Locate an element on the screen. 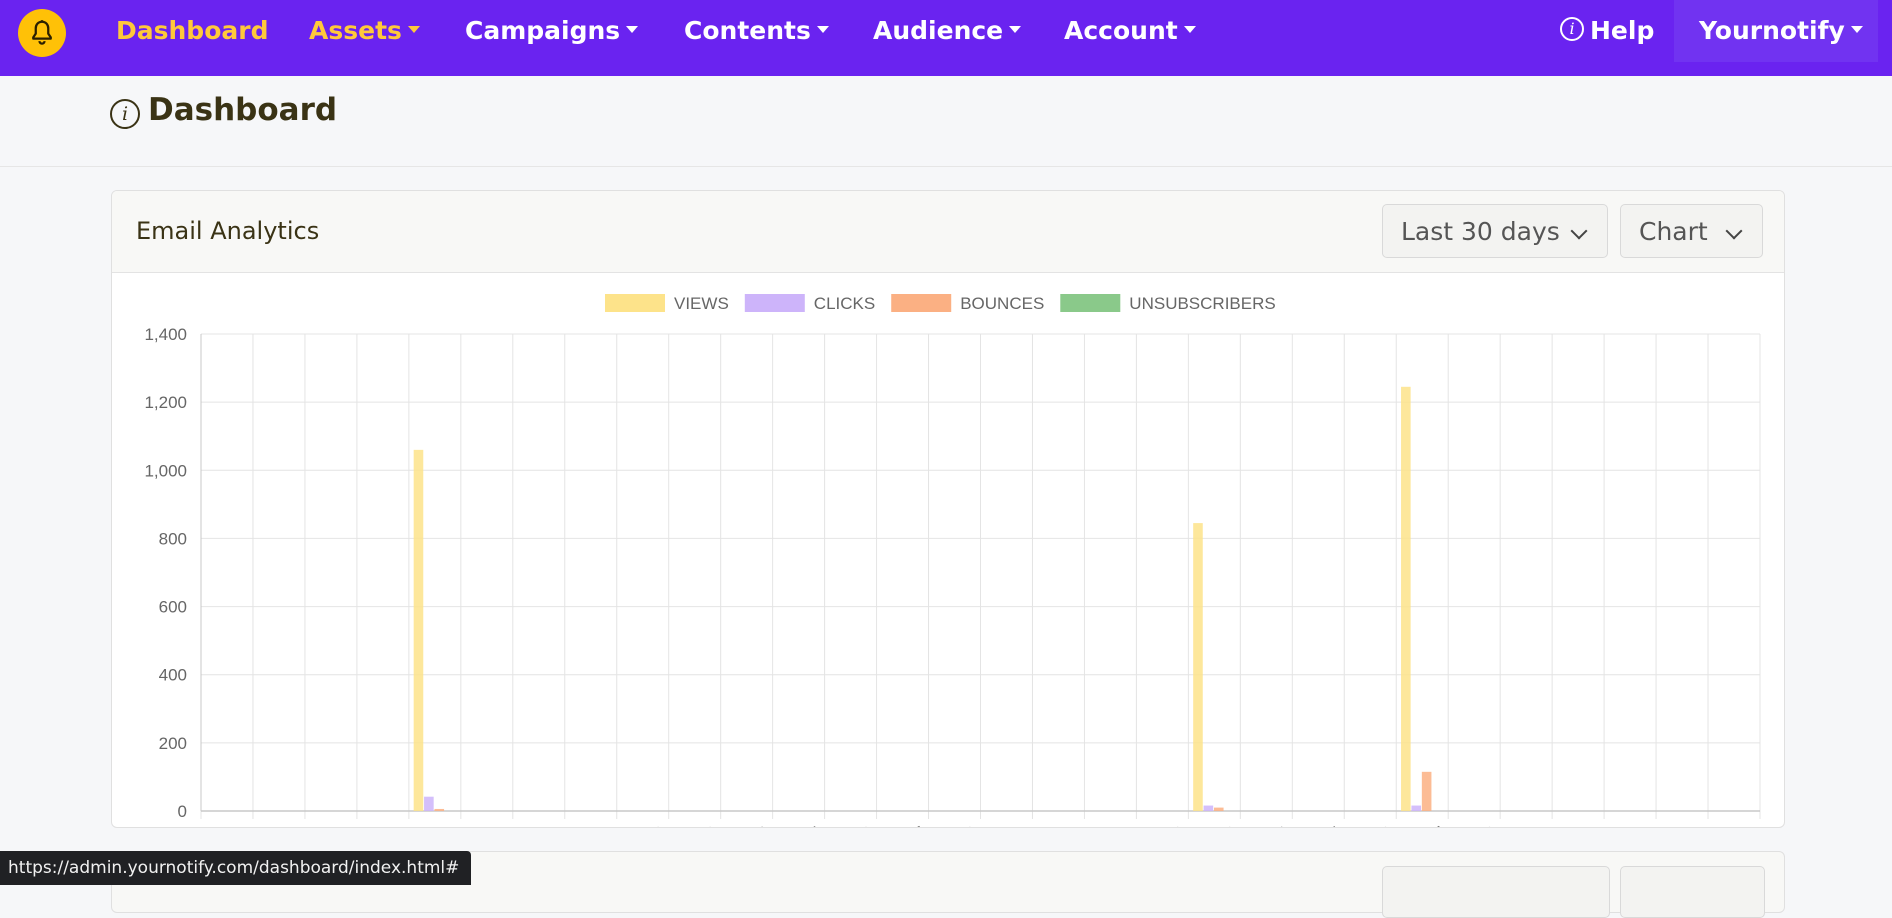 The height and width of the screenshot is (918, 1892). x-tick-label: Oct 2 is located at coordinates (1679, 826).